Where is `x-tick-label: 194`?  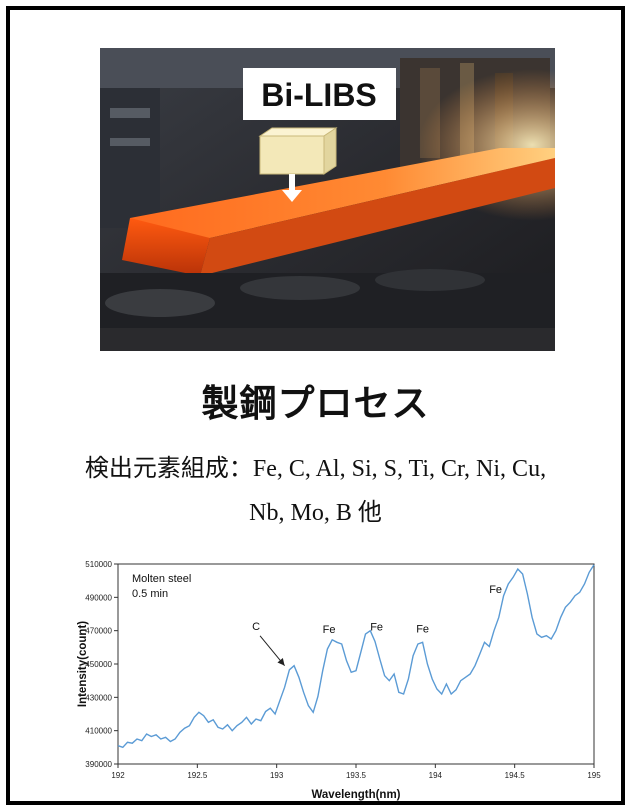
x-tick-label: 194 is located at coordinates (436, 775).